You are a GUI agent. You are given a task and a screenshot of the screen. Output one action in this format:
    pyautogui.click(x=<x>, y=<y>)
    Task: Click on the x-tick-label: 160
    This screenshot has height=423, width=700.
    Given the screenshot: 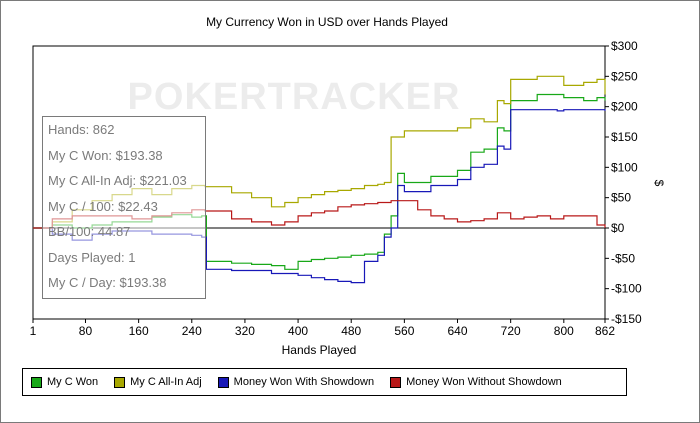 What is the action you would take?
    pyautogui.click(x=139, y=331)
    